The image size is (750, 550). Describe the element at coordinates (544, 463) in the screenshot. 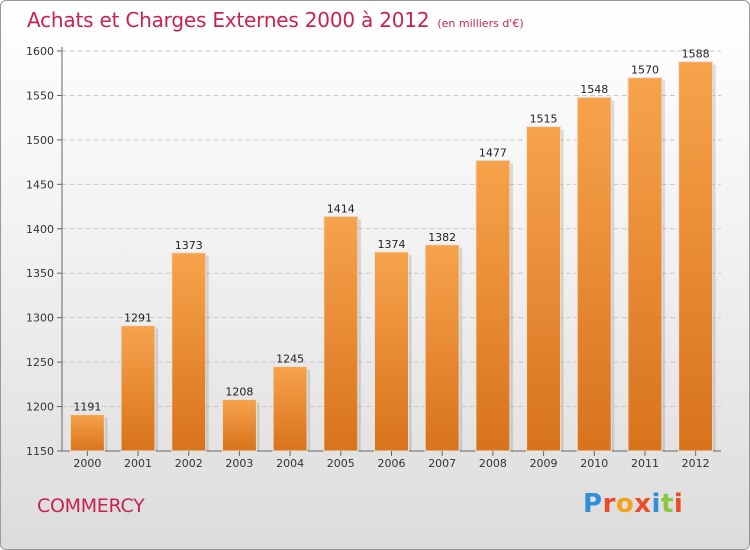

I see `x-tick-label: 2009` at that location.